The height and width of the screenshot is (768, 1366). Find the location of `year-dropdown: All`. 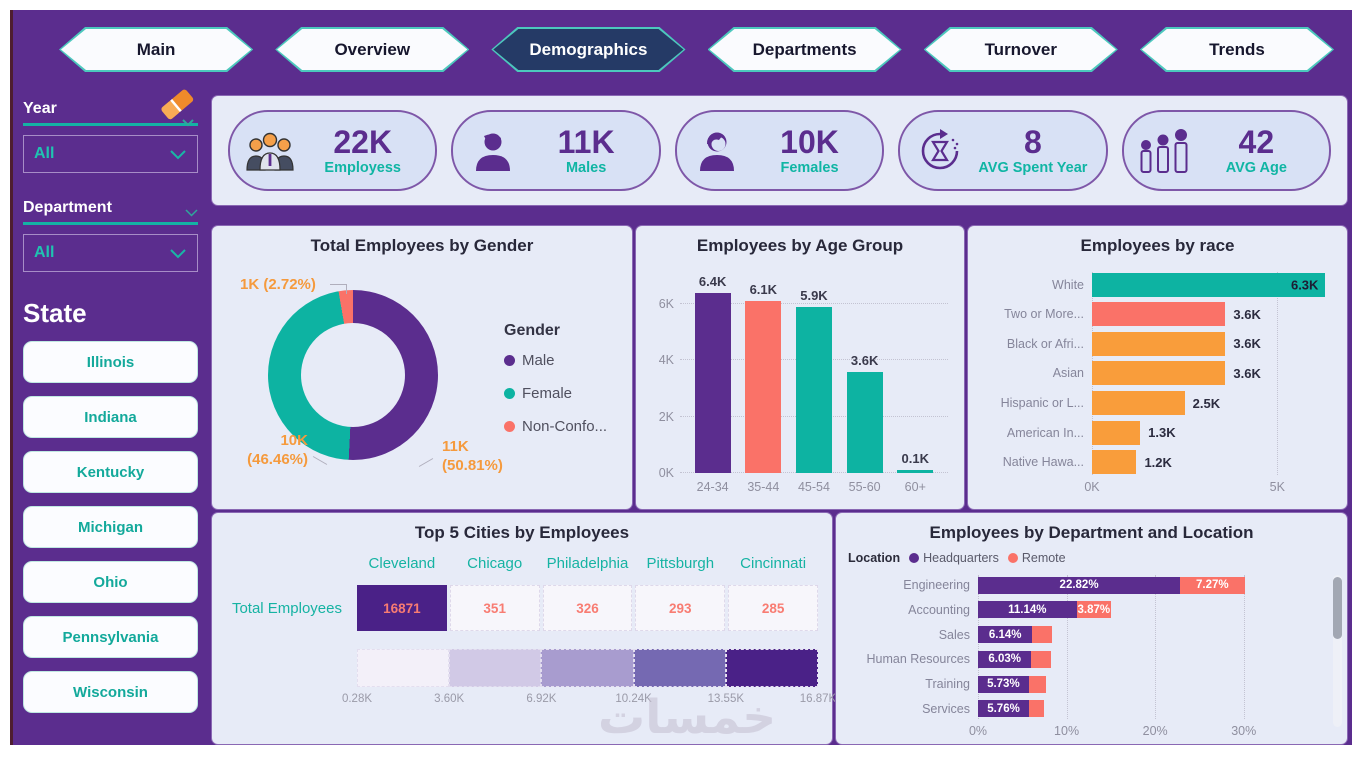

year-dropdown: All is located at coordinates (110, 154).